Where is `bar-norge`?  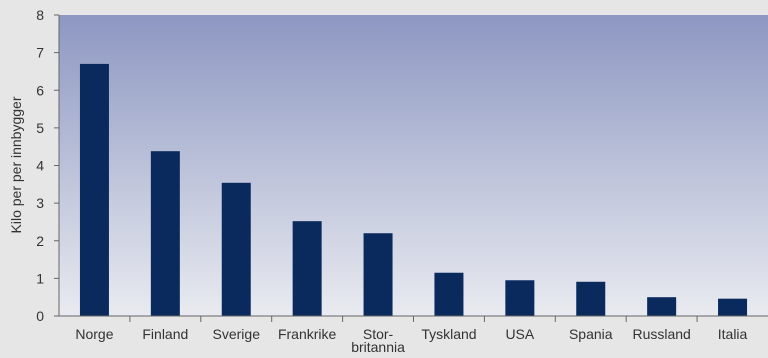
bar-norge is located at coordinates (94, 189).